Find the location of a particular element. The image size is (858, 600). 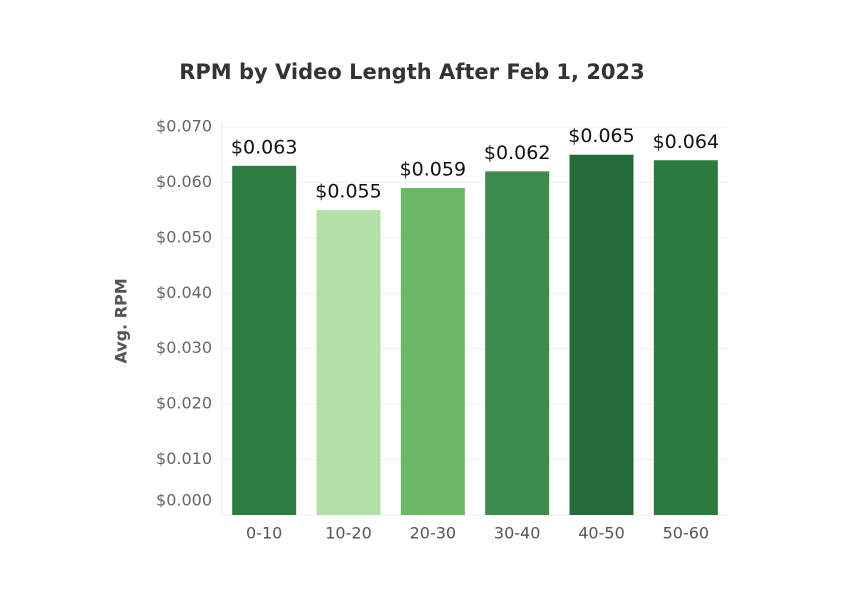

x-tick-label: 20-30 is located at coordinates (433, 533).